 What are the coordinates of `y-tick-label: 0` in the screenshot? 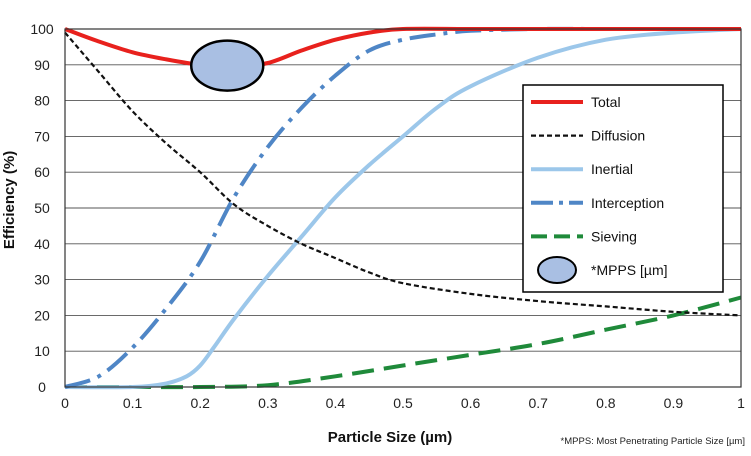 It's located at (42, 387).